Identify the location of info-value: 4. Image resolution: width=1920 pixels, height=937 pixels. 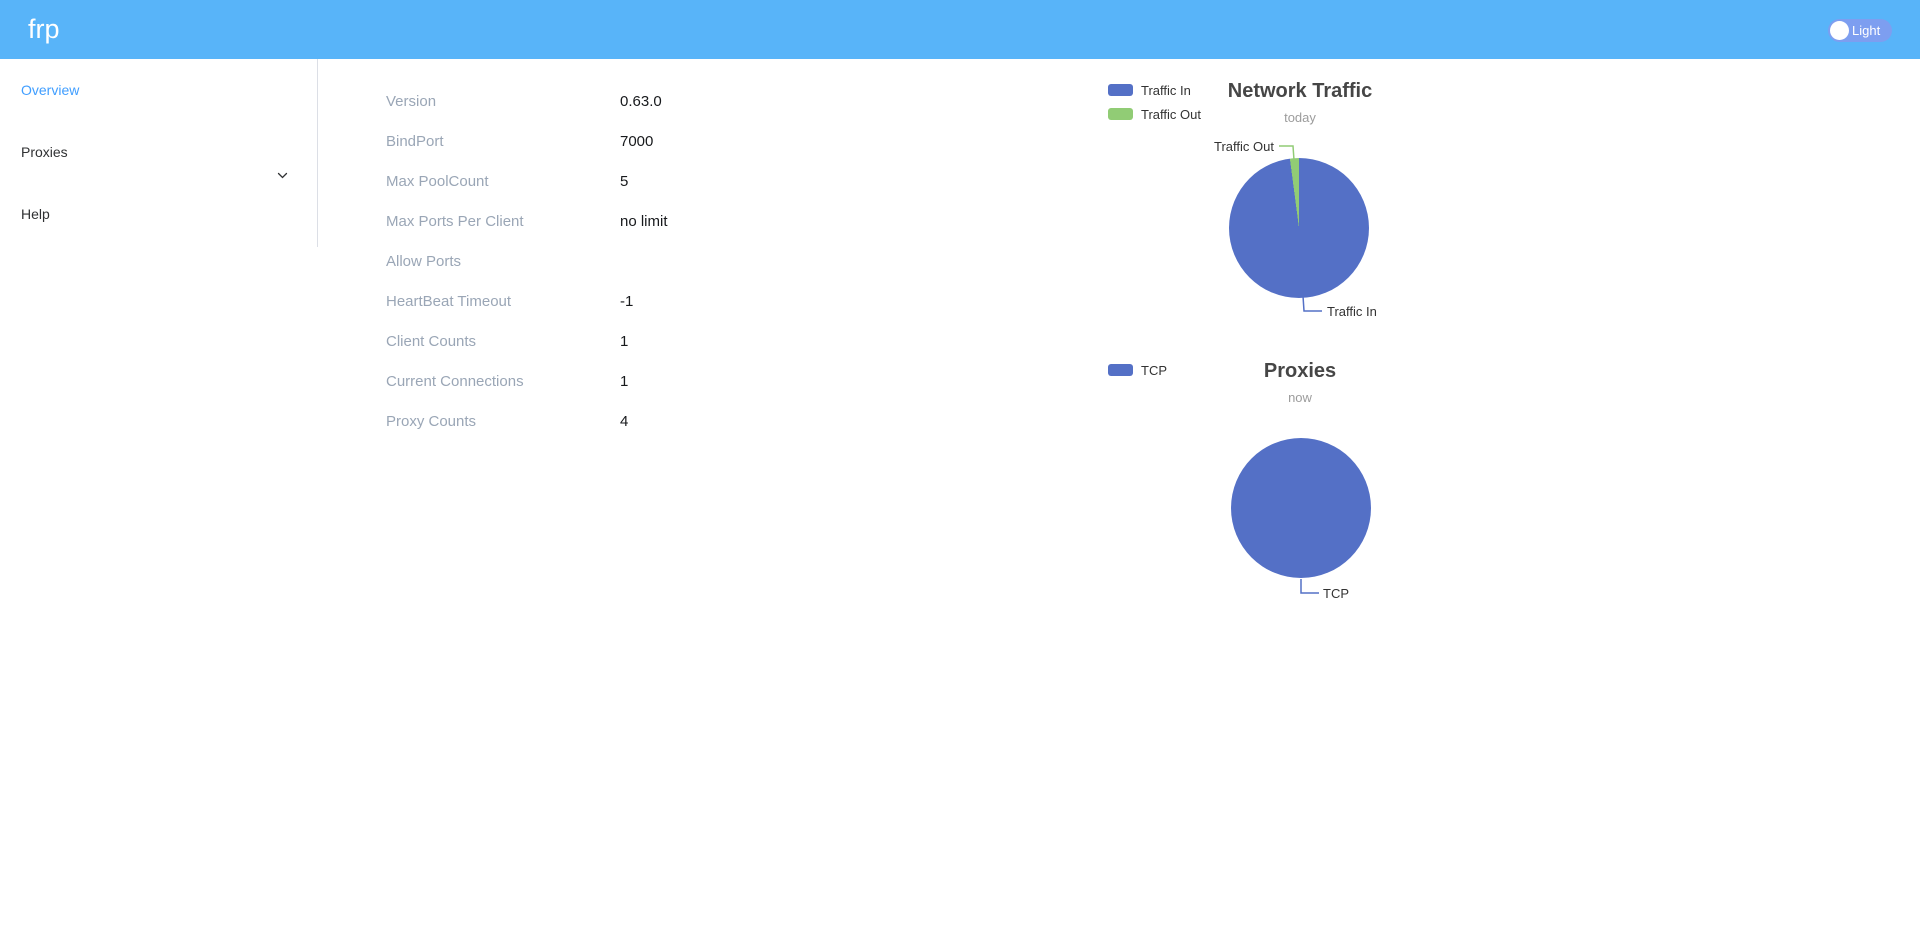
(624, 421).